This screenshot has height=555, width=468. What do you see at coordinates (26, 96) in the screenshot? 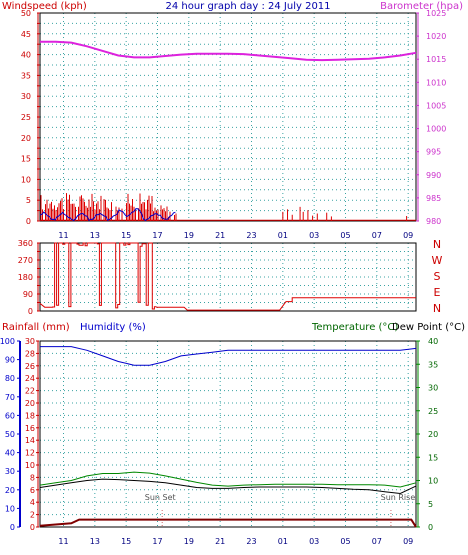
I see `y-tick-label-windspeed: 30` at bounding box center [26, 96].